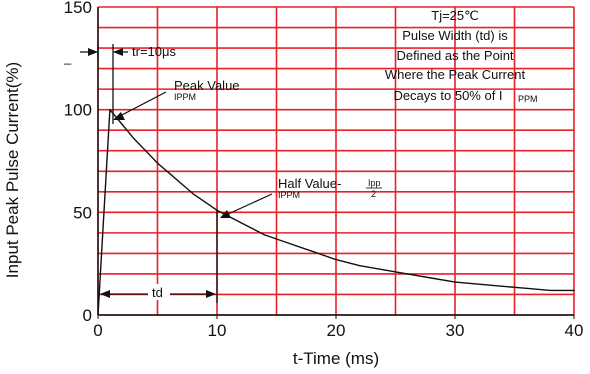 The width and height of the screenshot is (590, 374). I want to click on x-tick-label: 0, so click(97, 330).